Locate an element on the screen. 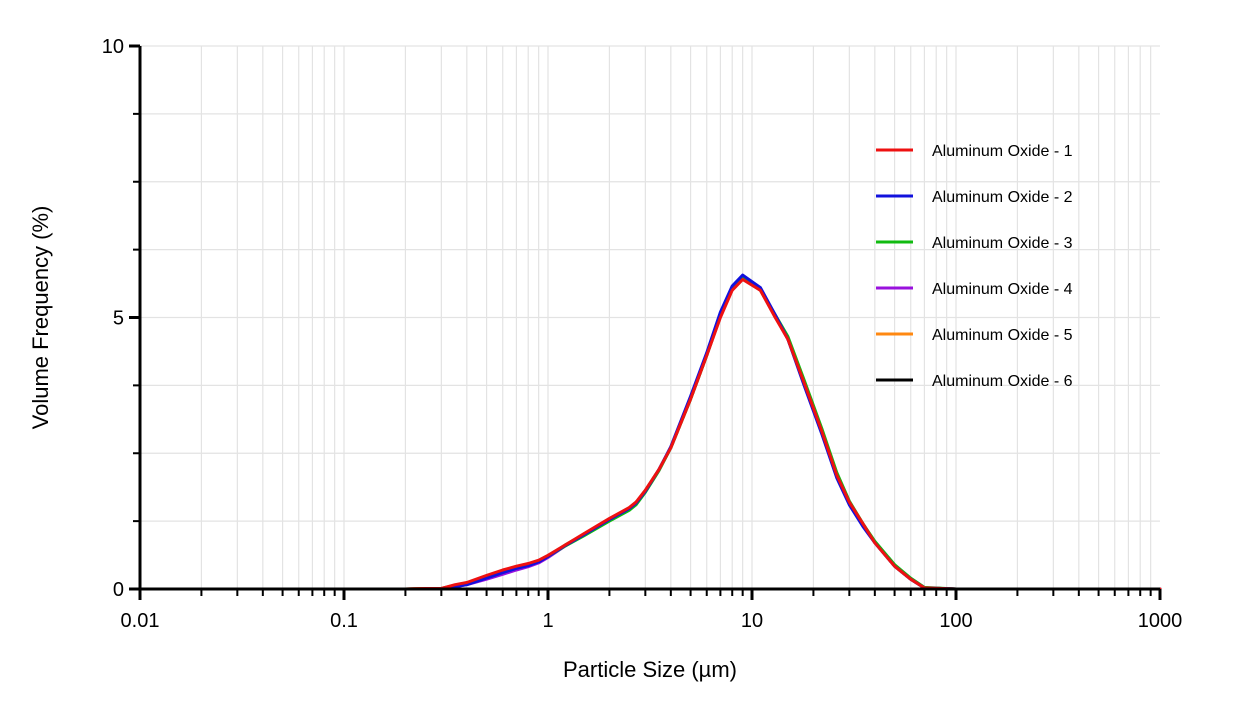 This screenshot has height=710, width=1243. x-tick-label: 1000 is located at coordinates (1160, 621).